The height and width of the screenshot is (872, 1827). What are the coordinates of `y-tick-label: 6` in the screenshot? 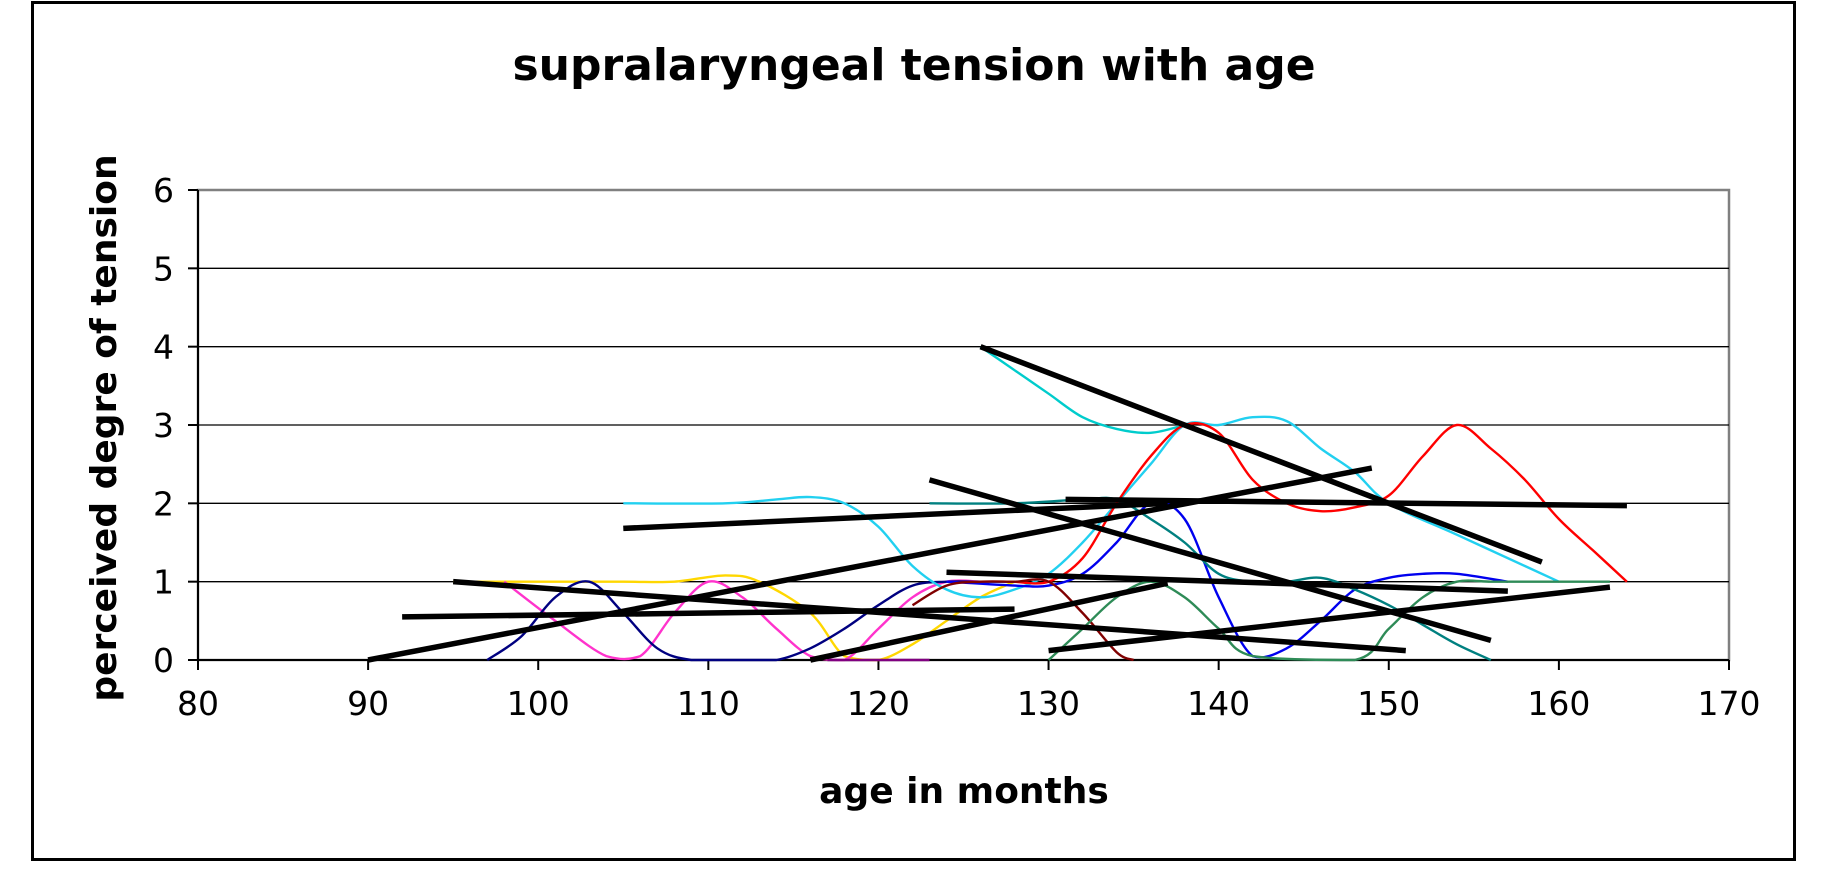 It's located at (163, 190).